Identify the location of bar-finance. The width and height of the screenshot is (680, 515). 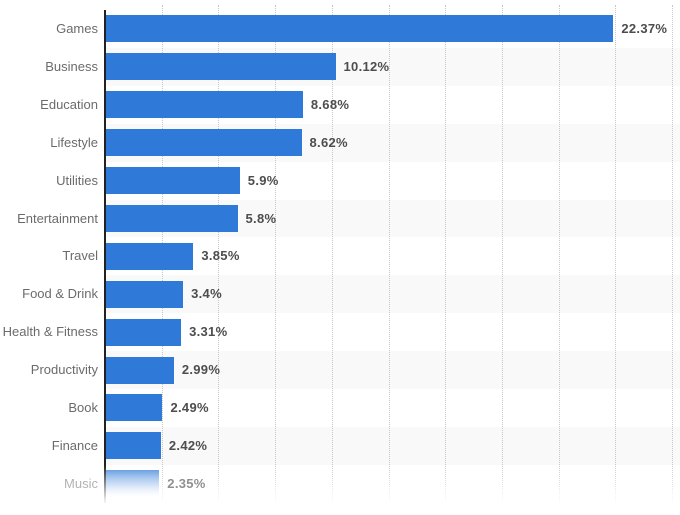
(133, 446).